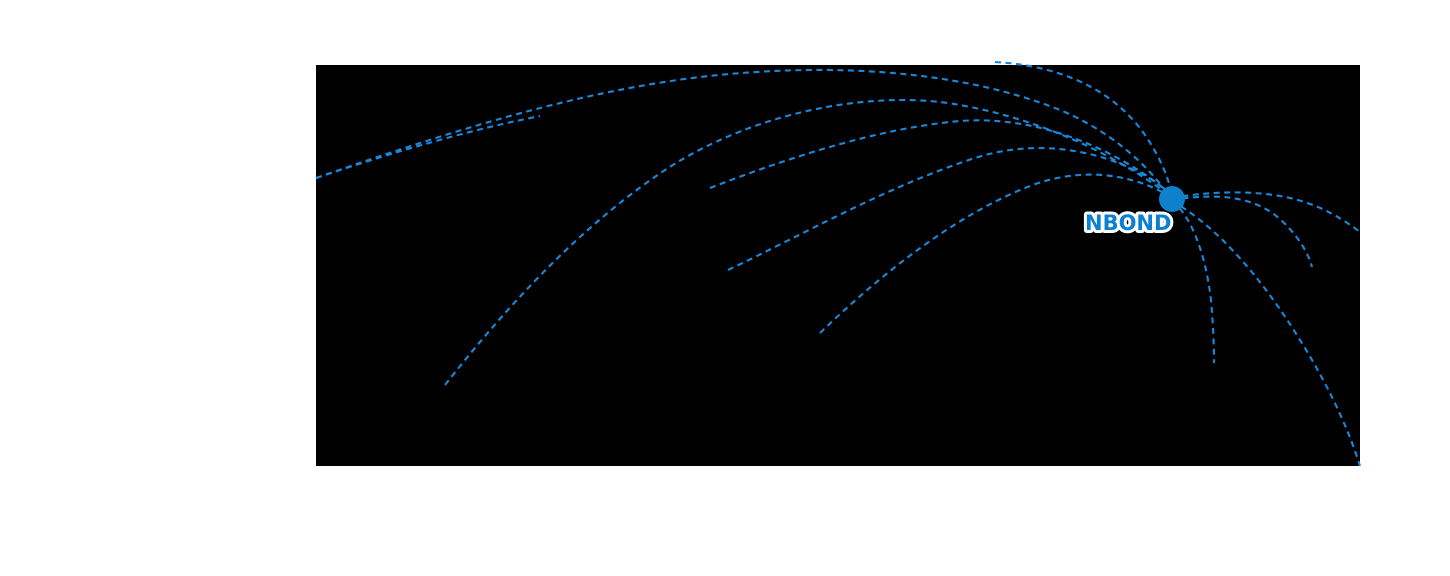 The width and height of the screenshot is (1450, 576). I want to click on node-marker-nbond, so click(1172, 199).